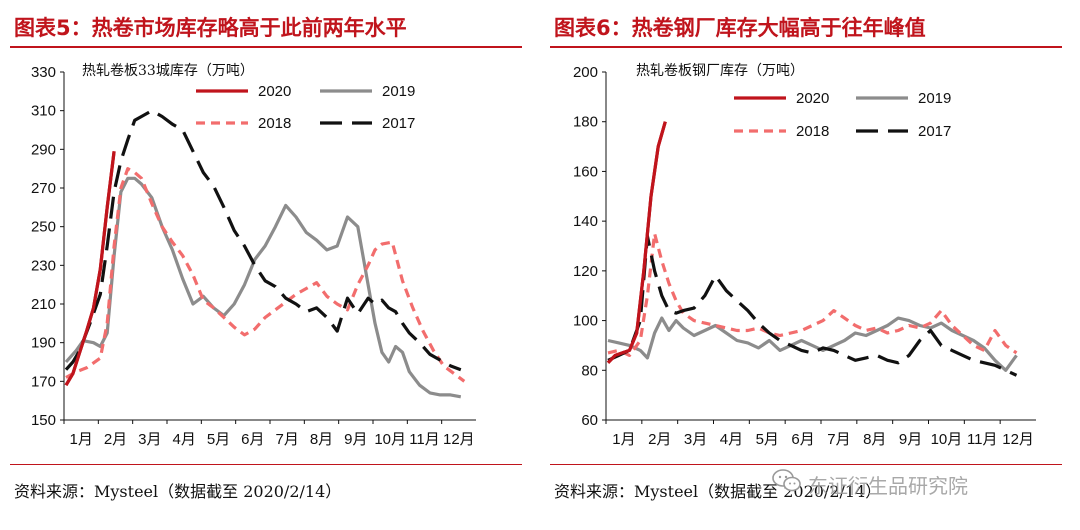 The height and width of the screenshot is (530, 1080). Describe the element at coordinates (43, 111) in the screenshot. I see `y-tick-label: 310` at that location.